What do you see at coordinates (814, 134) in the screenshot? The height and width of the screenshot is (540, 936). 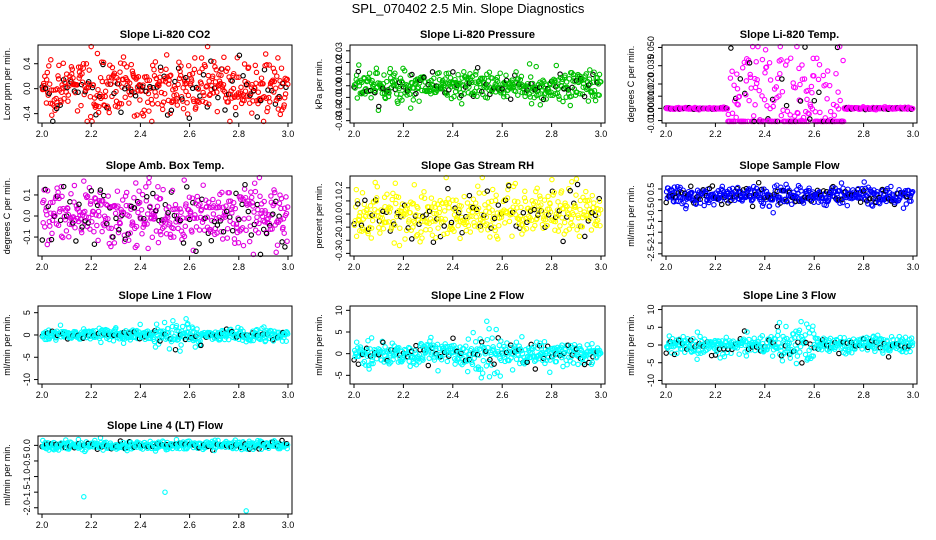 I see `x-tick-label: 2.6` at bounding box center [814, 134].